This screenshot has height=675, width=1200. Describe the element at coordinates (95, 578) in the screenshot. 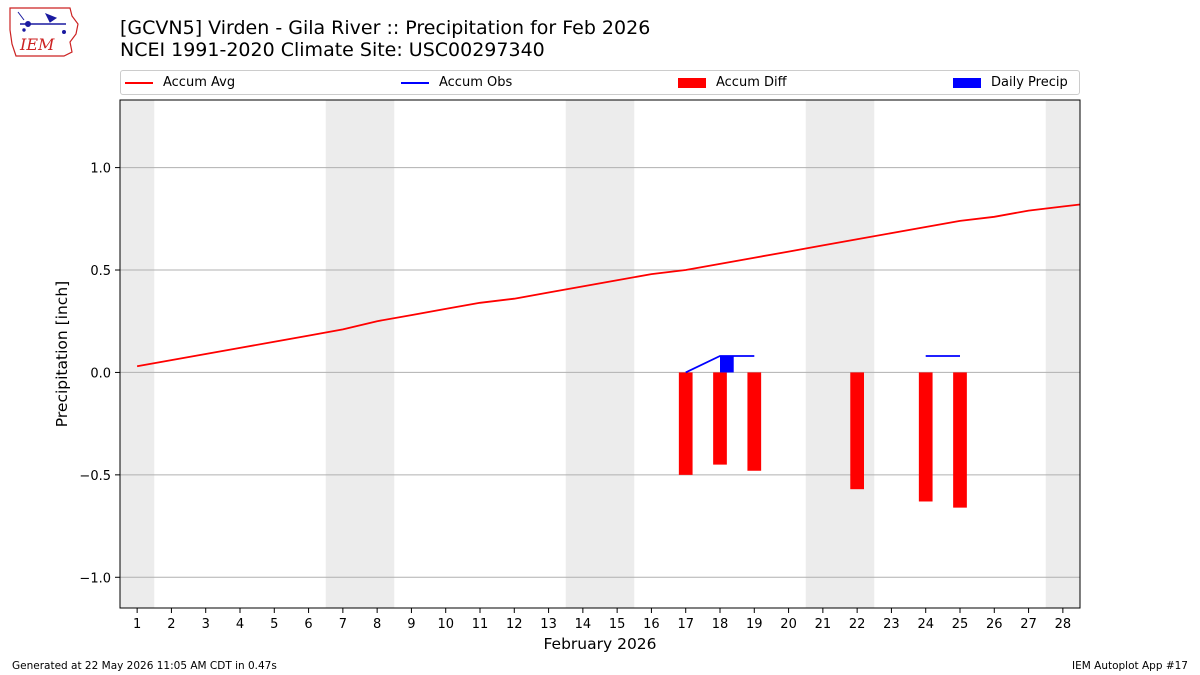

I see `y-tick-label: −1.0` at that location.